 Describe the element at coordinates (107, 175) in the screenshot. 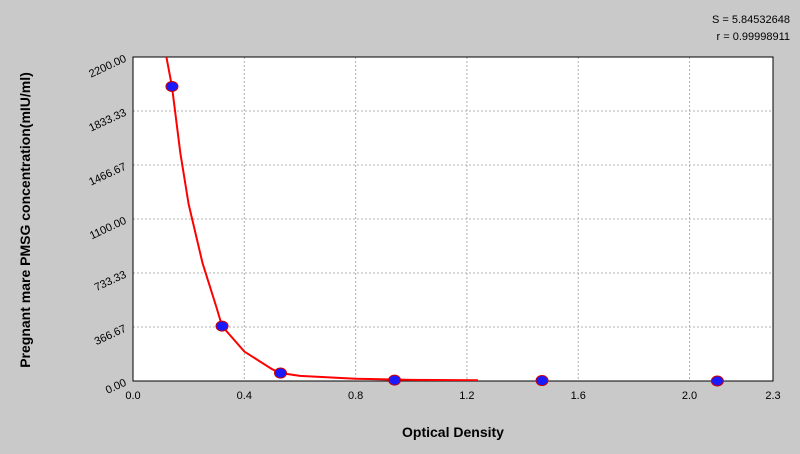

I see `y-tick-label: 1466.67` at that location.